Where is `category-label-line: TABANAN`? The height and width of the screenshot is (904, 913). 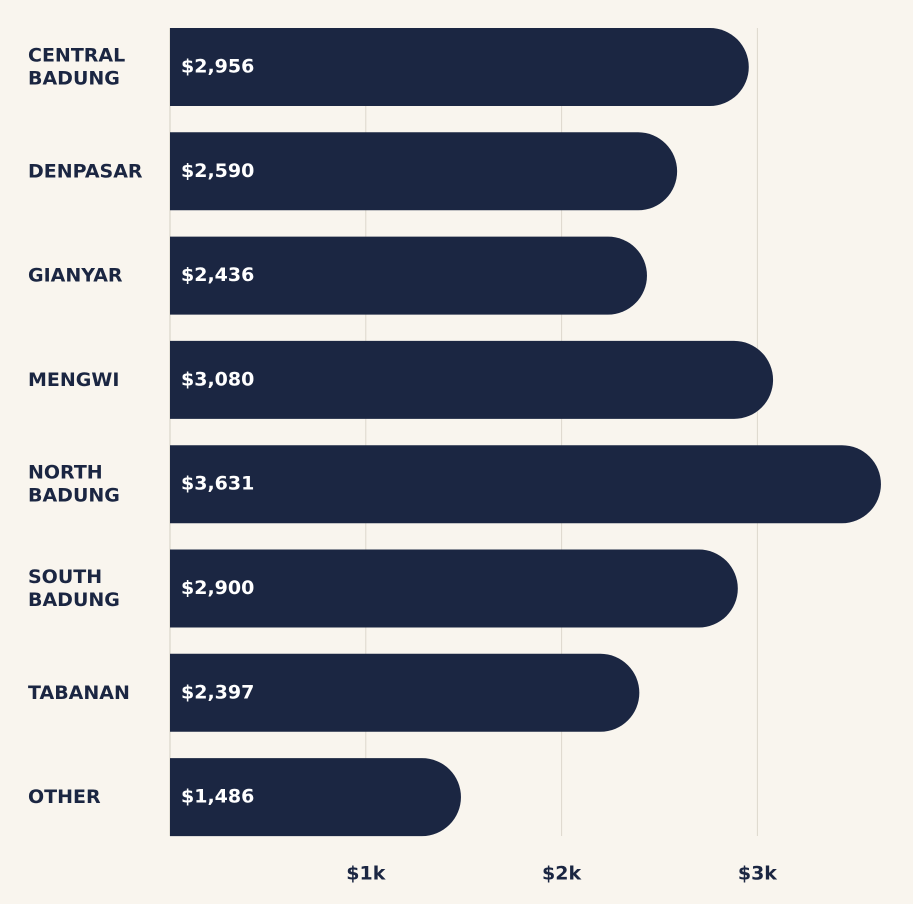
category-label-line: TABANAN is located at coordinates (79, 692).